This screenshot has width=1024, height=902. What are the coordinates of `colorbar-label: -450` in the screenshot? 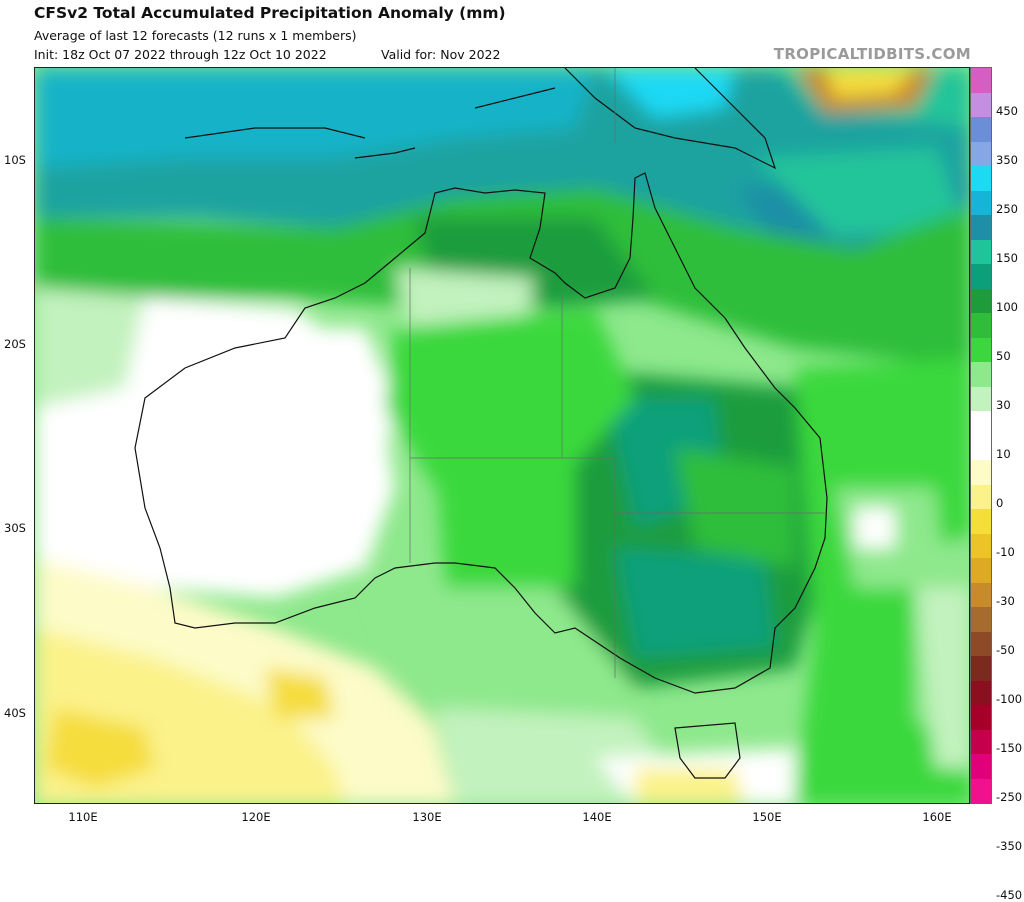 It's located at (1009, 894).